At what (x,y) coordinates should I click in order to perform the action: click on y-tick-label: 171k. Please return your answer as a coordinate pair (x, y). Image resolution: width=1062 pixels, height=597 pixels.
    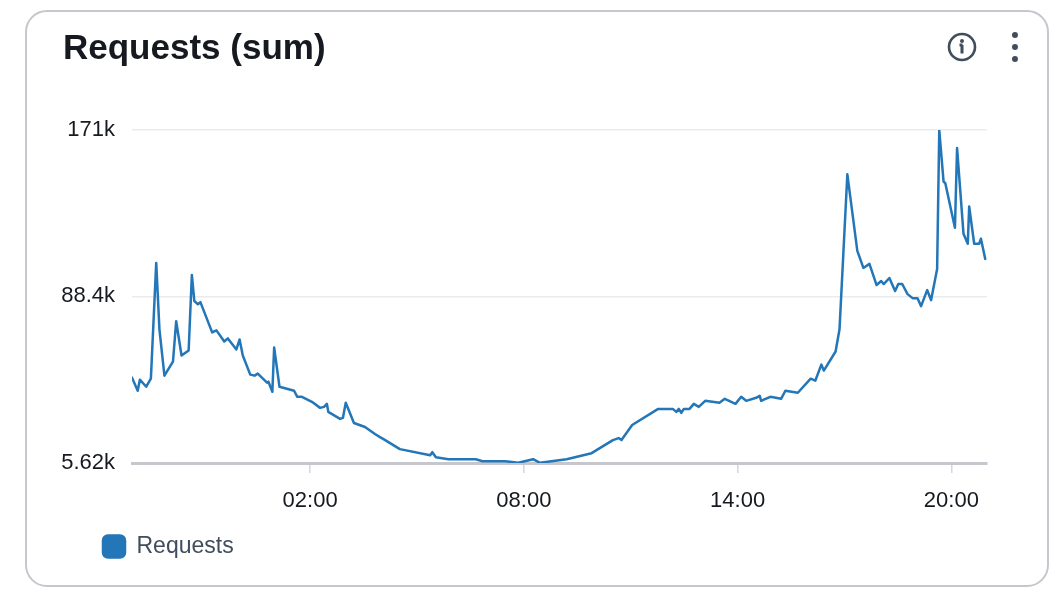
    Looking at the image, I should click on (91, 129).